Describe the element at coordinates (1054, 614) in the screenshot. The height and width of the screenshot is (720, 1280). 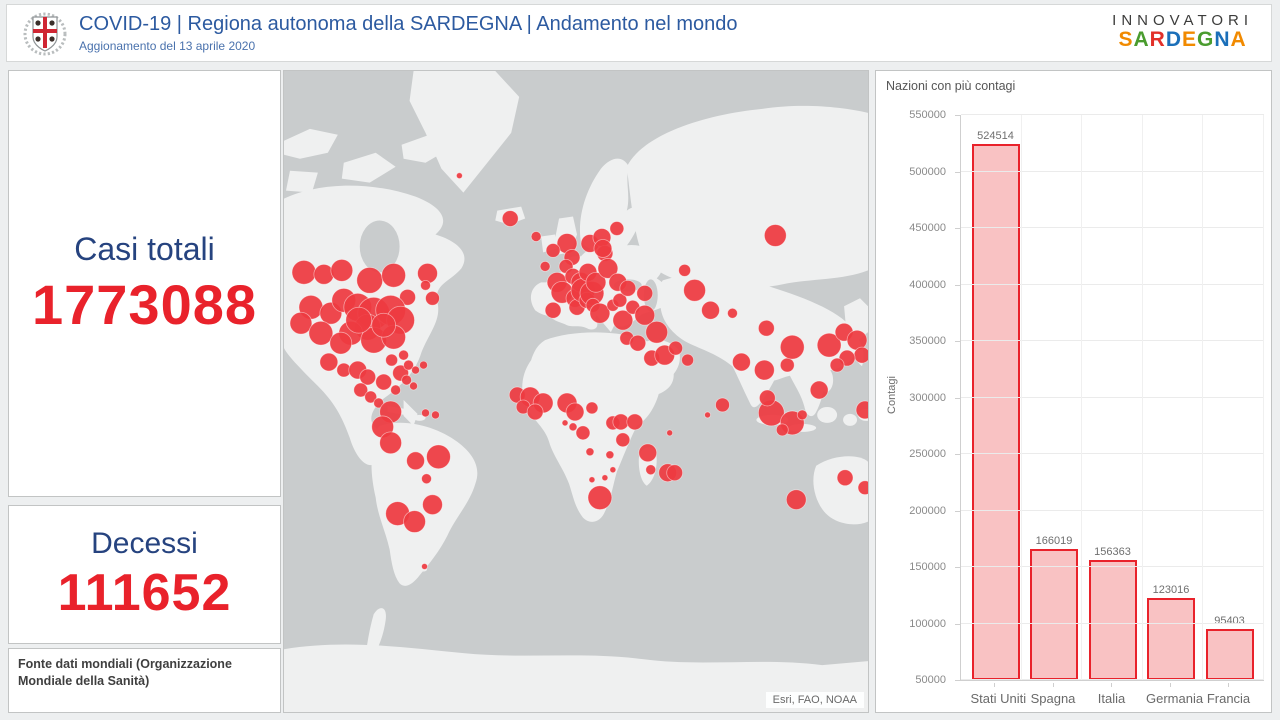
I see `bar-spagna` at that location.